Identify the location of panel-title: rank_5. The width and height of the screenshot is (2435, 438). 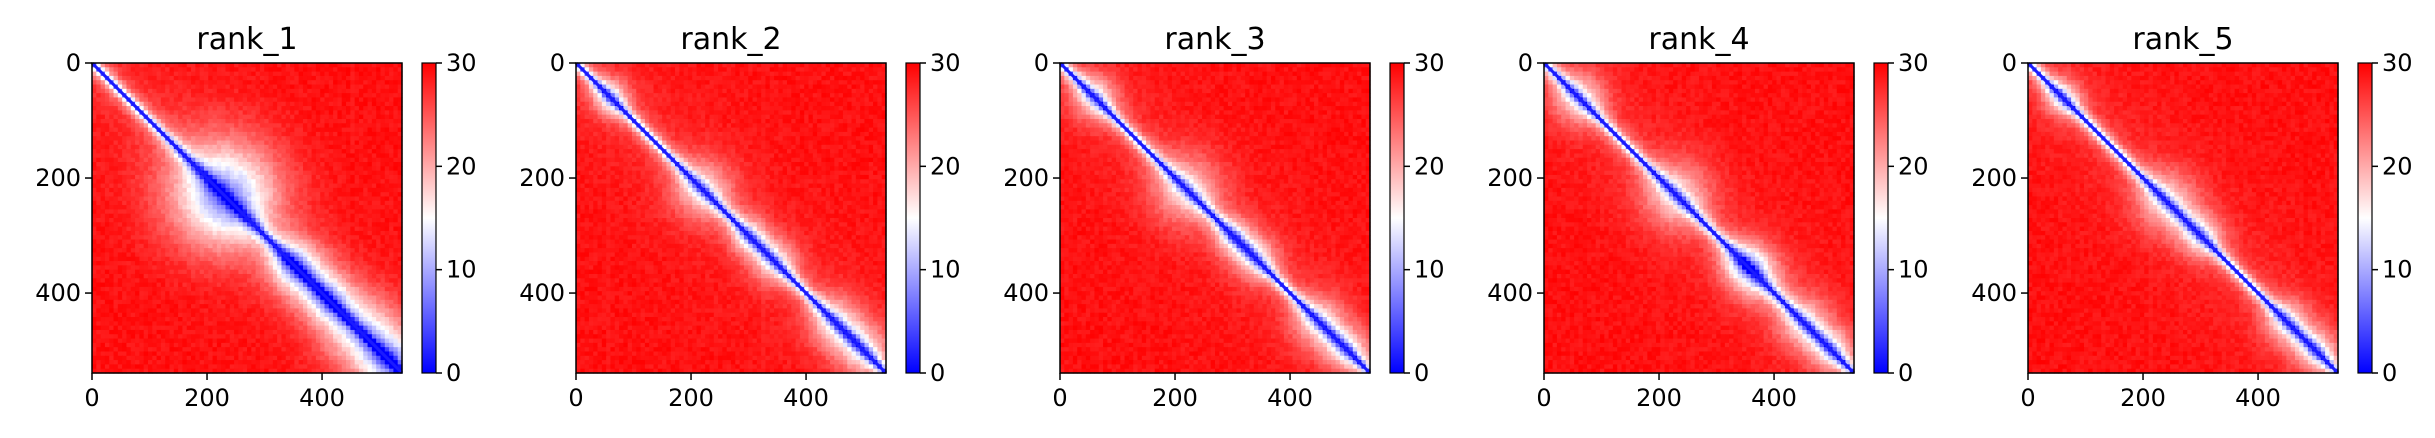
(2182, 39).